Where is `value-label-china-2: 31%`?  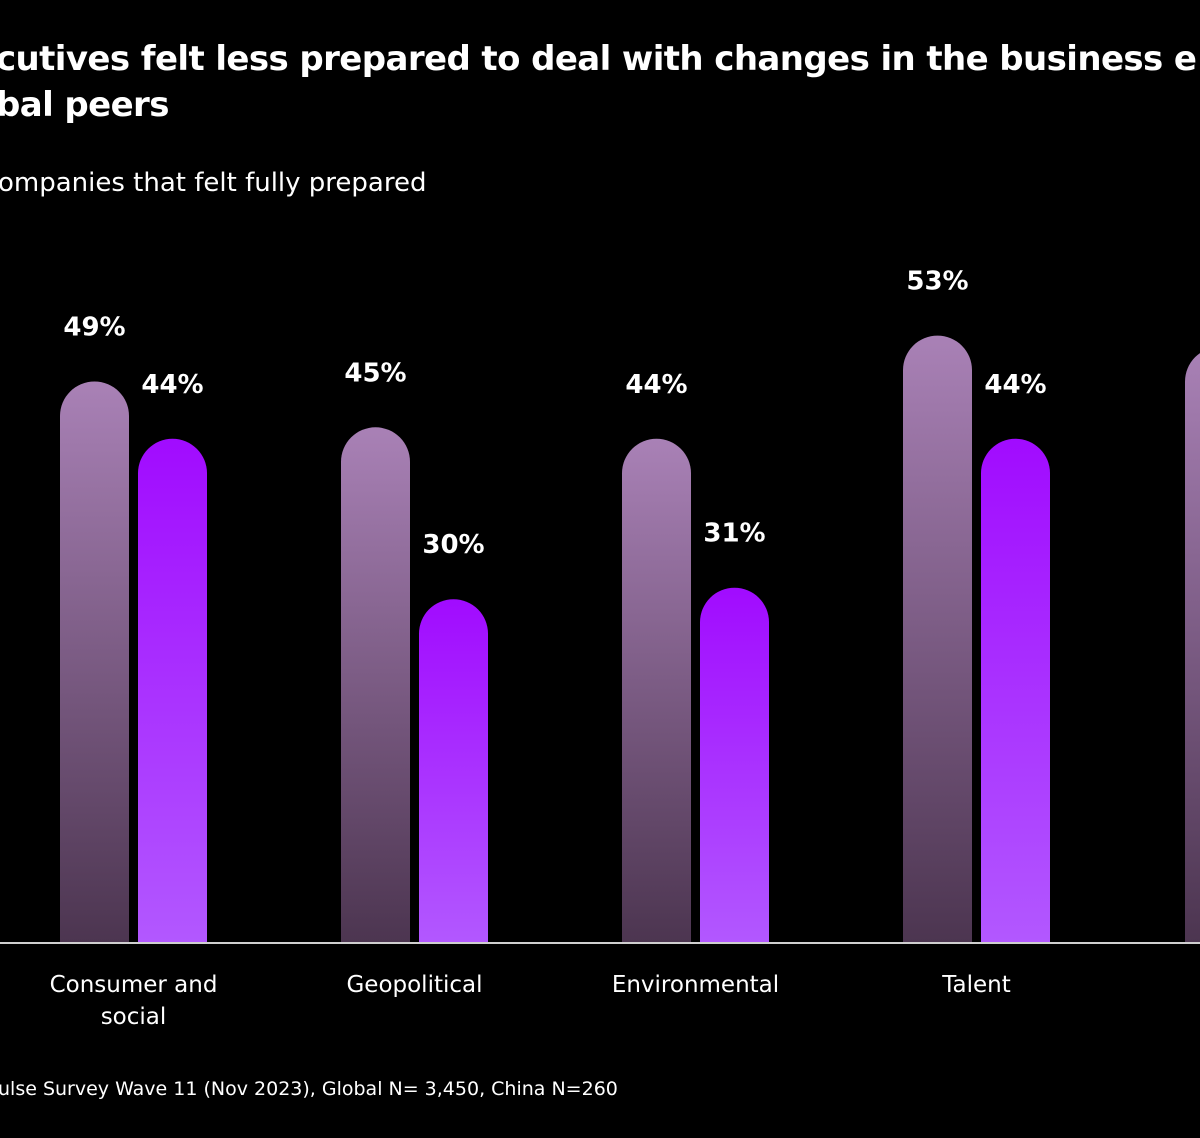 value-label-china-2: 31% is located at coordinates (734, 534).